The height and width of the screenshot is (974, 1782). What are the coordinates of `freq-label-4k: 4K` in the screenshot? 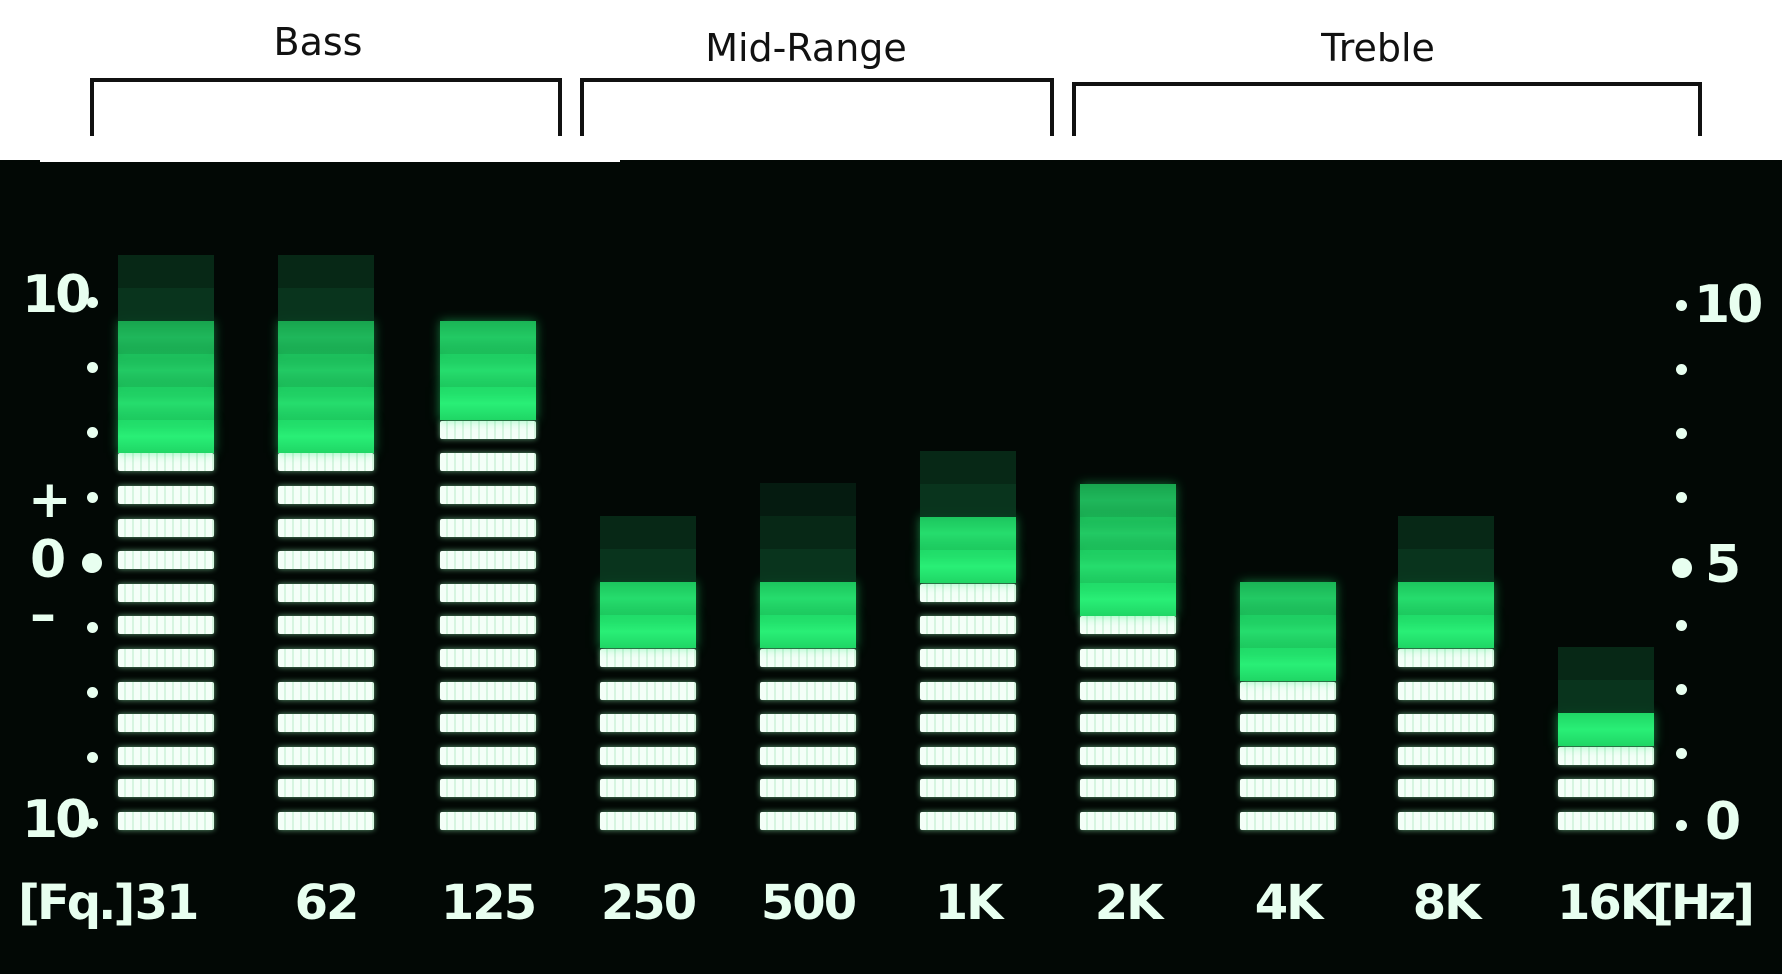 It's located at (1289, 903).